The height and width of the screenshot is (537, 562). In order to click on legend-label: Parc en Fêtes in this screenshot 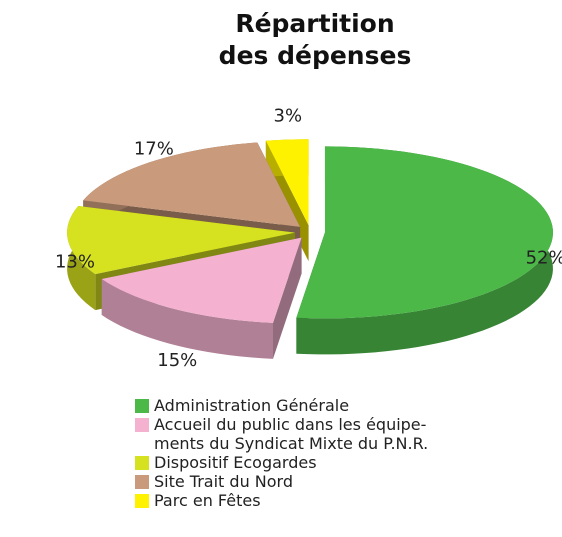, I will do `click(207, 500)`.